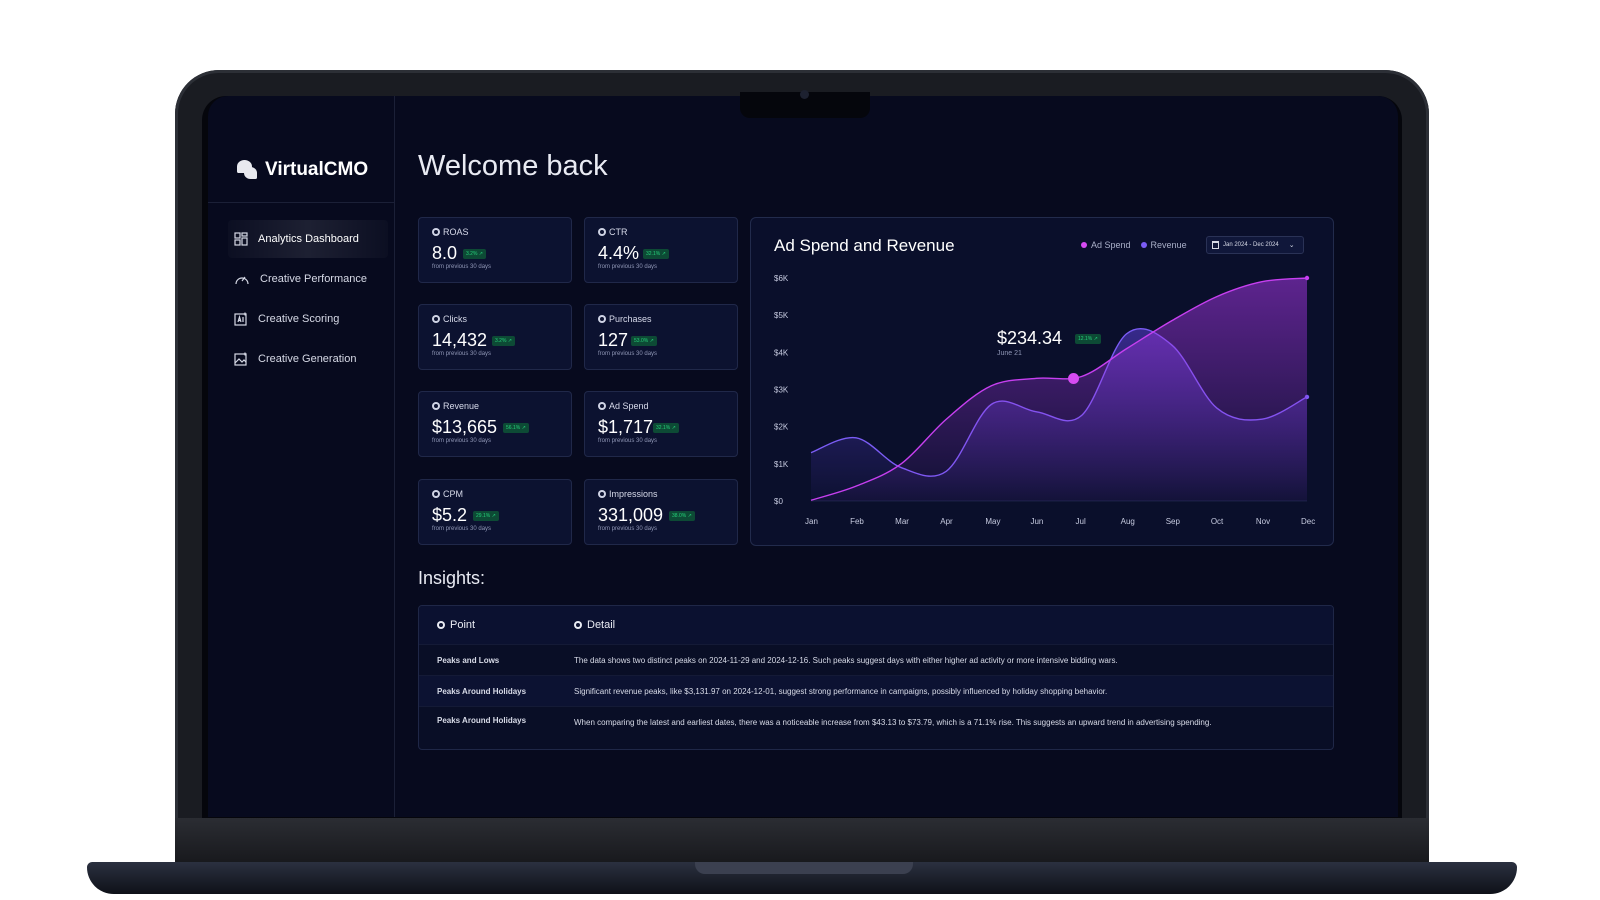  I want to click on tooltip-value: $234.34, so click(1030, 338).